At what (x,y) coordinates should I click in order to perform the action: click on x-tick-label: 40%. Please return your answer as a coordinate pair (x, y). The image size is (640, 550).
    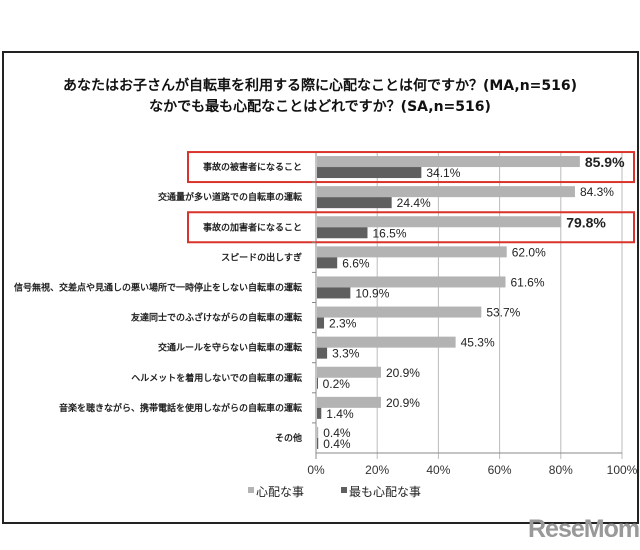
    Looking at the image, I should click on (438, 470).